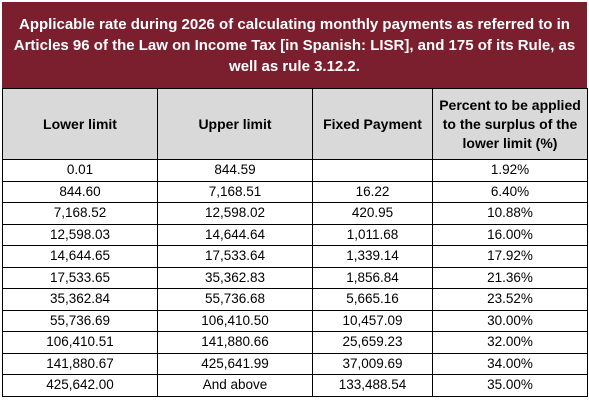 Image resolution: width=589 pixels, height=415 pixels. Describe the element at coordinates (510, 213) in the screenshot. I see `cell-percent: 10.88%` at that location.